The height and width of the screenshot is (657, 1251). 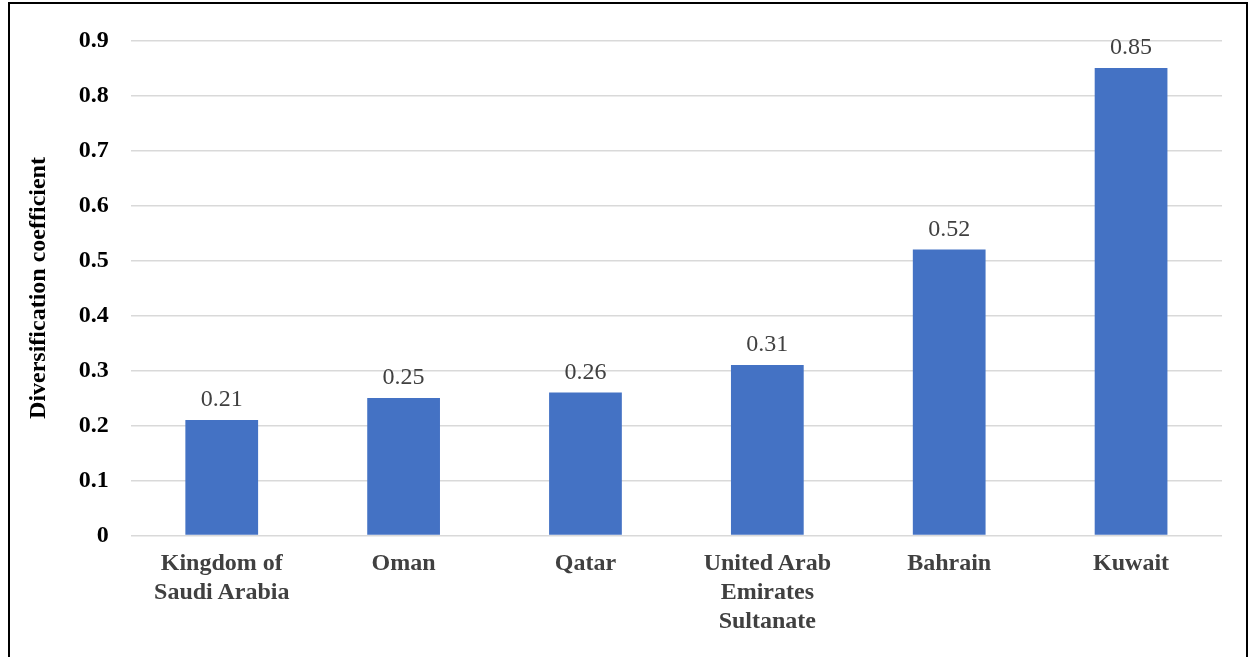 I want to click on x-tick-label: Bahrain, so click(x=949, y=562).